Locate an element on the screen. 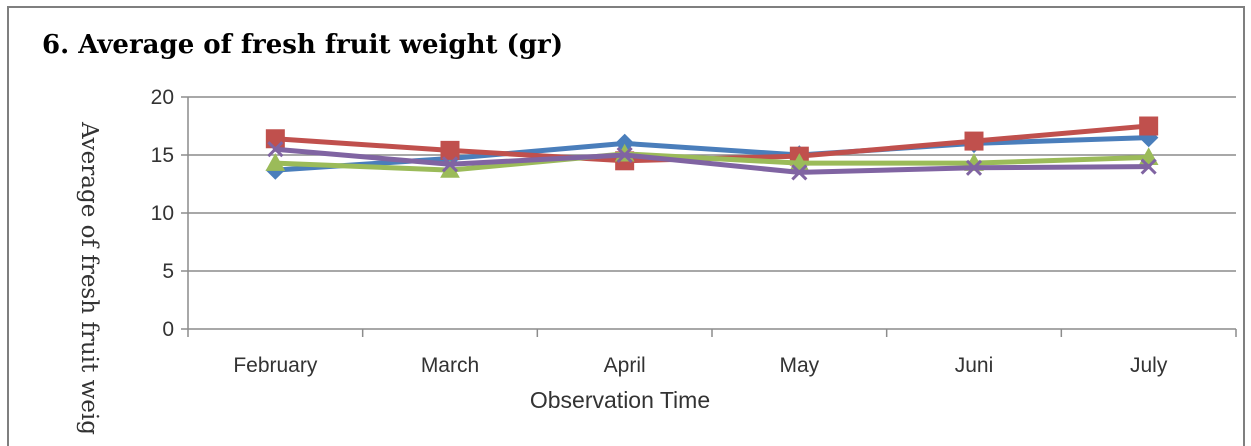 This screenshot has width=1251, height=446. series-3-line is located at coordinates (712, 162).